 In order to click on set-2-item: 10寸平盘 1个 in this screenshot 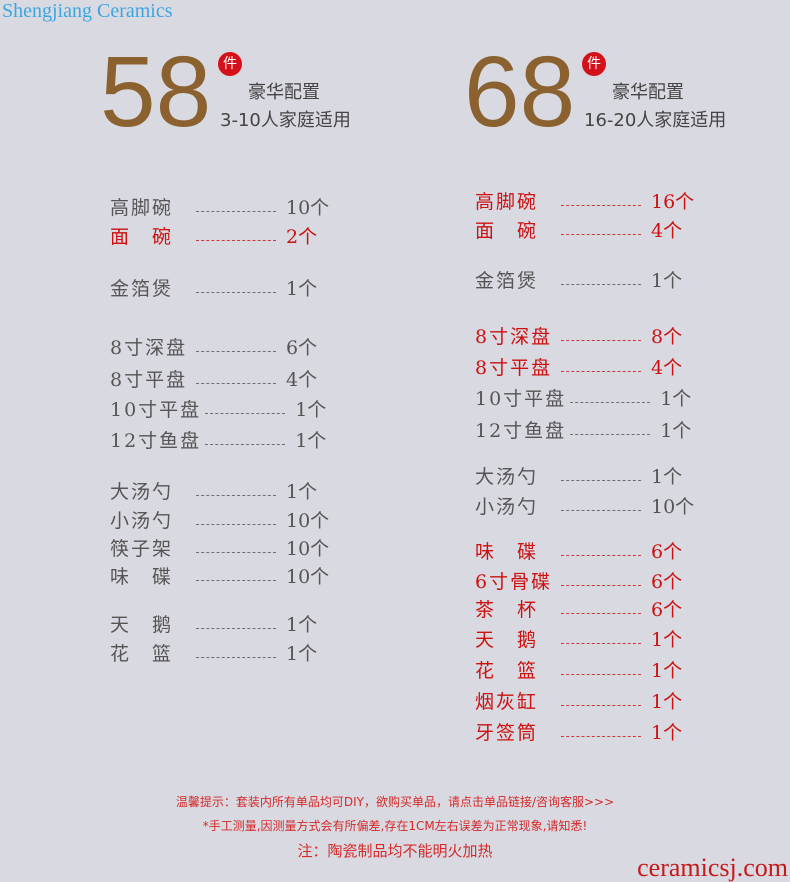, I will do `click(583, 399)`.